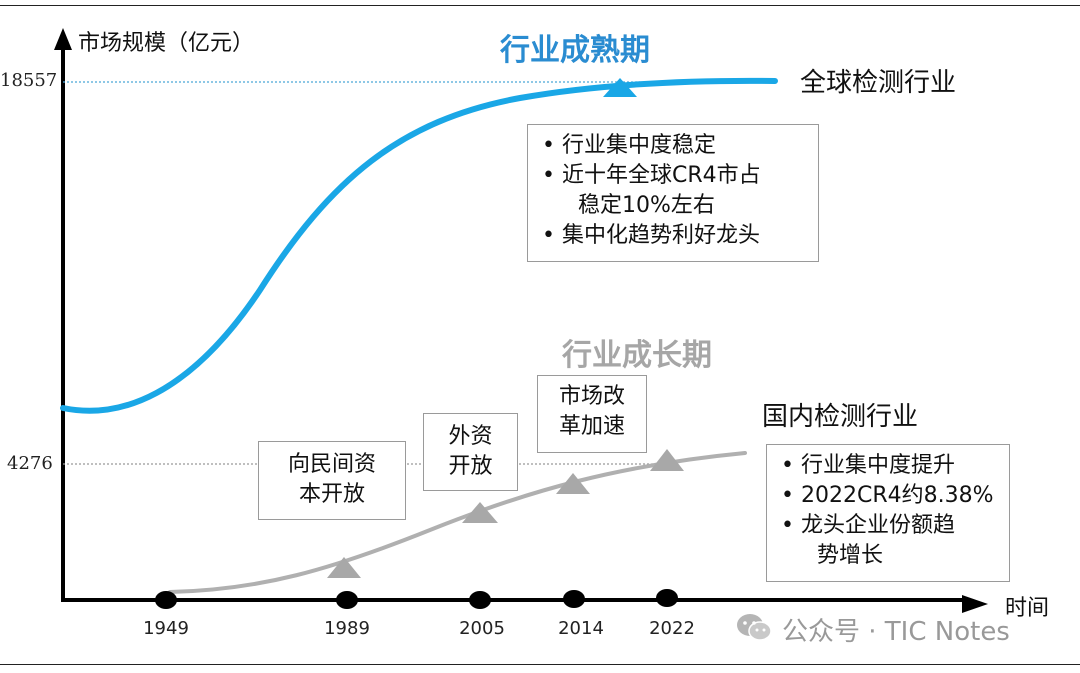  What do you see at coordinates (672, 628) in the screenshot?
I see `x-tick-2022: 2022` at bounding box center [672, 628].